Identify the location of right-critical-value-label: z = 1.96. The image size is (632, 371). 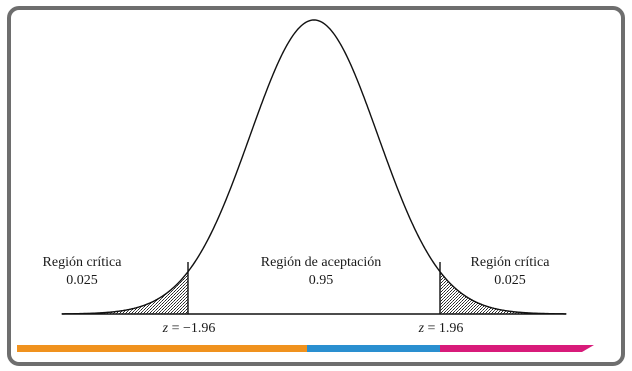
(441, 329).